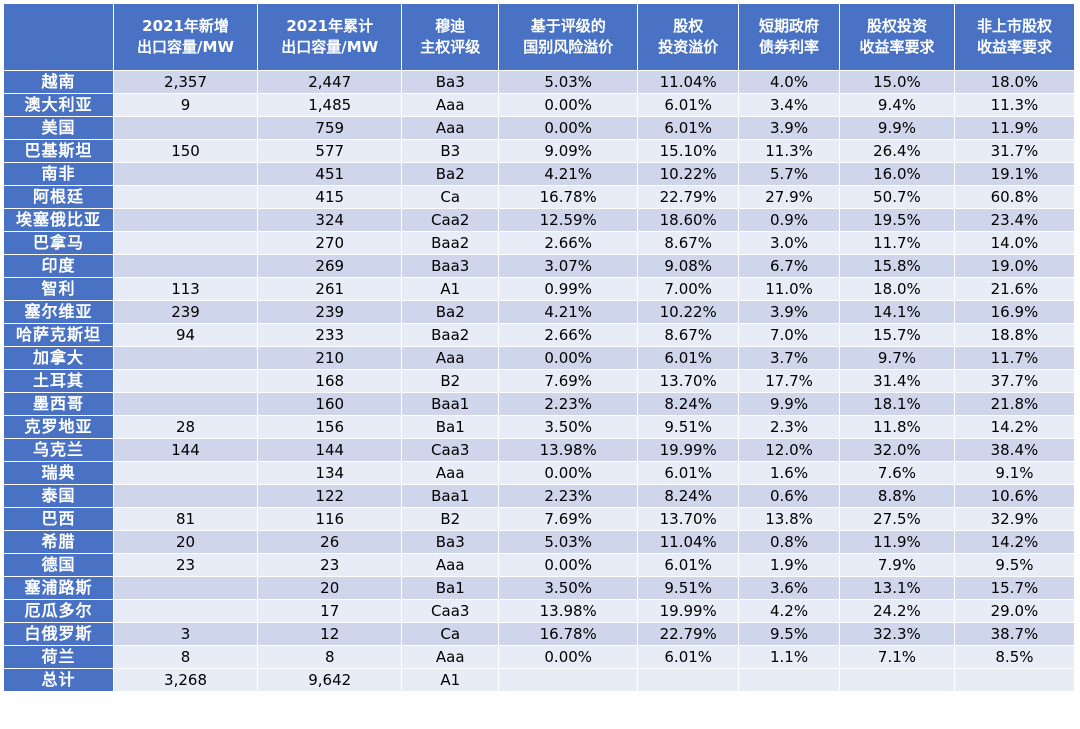 This screenshot has width=1080, height=729. I want to click on cell-cumulative-capacity: 23, so click(330, 565).